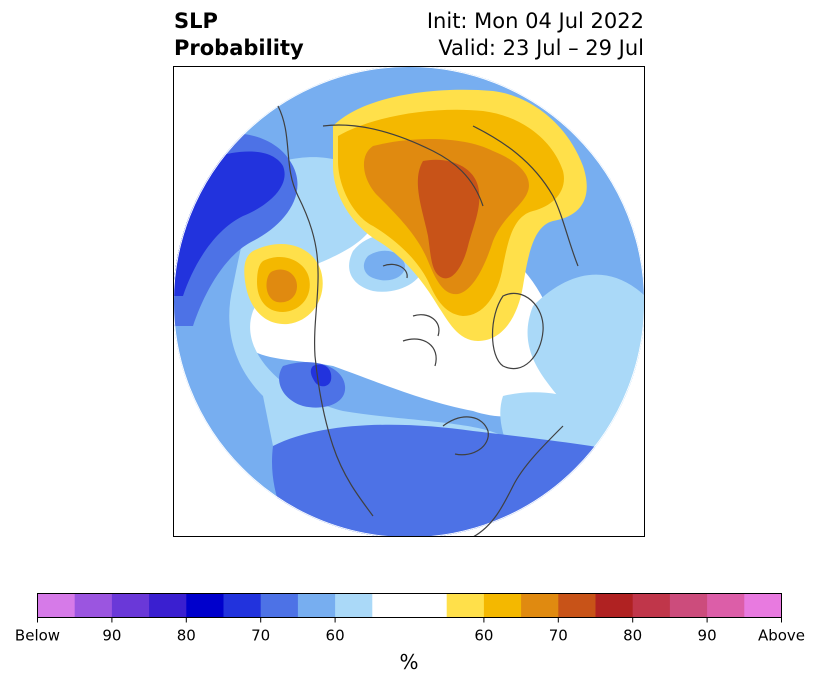 The image size is (819, 686). I want to click on colorbar: Below 90 80 70 60 60 70 80 90 Above %, so click(410, 633).